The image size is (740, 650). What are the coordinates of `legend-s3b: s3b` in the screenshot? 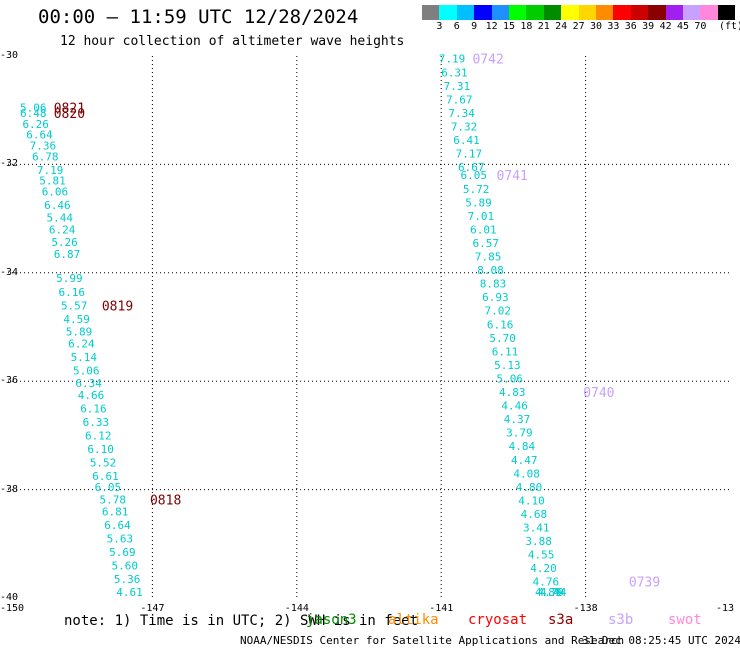 It's located at (621, 620).